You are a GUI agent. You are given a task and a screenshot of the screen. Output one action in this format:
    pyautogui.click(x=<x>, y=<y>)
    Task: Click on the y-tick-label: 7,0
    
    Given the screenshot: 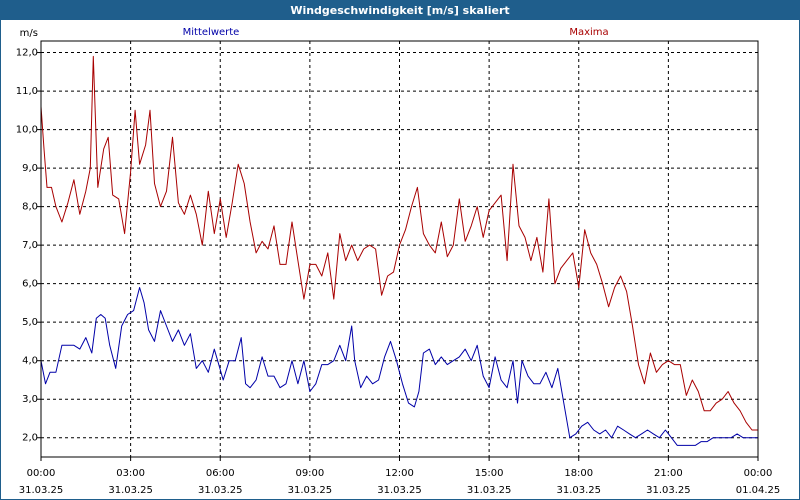 What is the action you would take?
    pyautogui.click(x=30, y=245)
    